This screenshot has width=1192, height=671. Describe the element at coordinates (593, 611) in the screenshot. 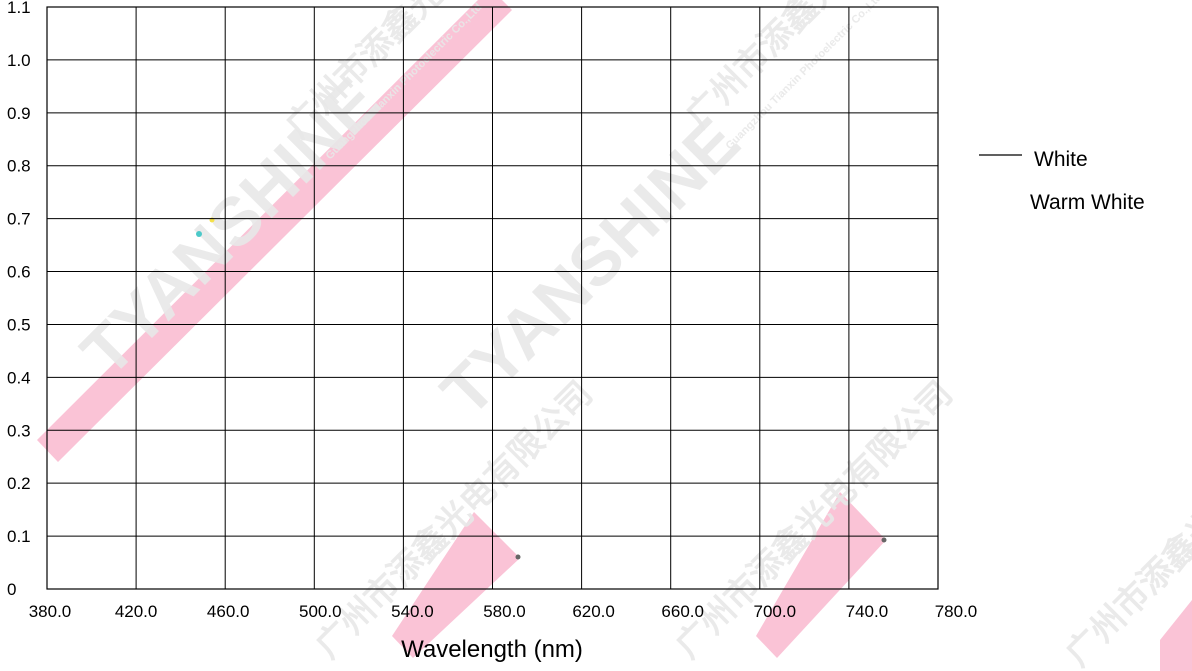

I see `x-tick-label: 620.0` at that location.